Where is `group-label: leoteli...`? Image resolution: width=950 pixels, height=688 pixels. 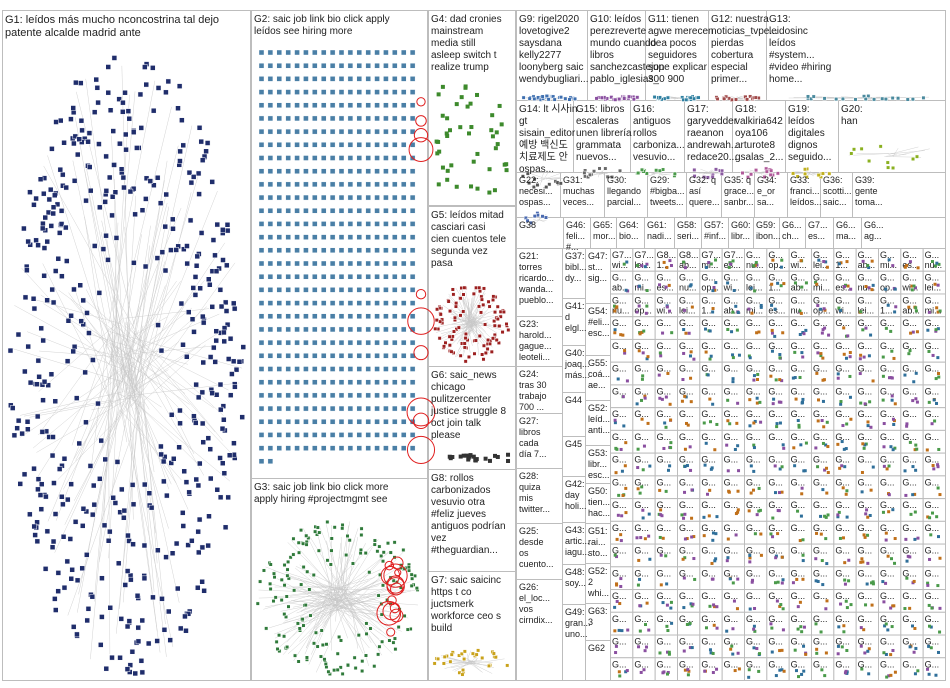 group-label: leoteli... is located at coordinates (534, 357).